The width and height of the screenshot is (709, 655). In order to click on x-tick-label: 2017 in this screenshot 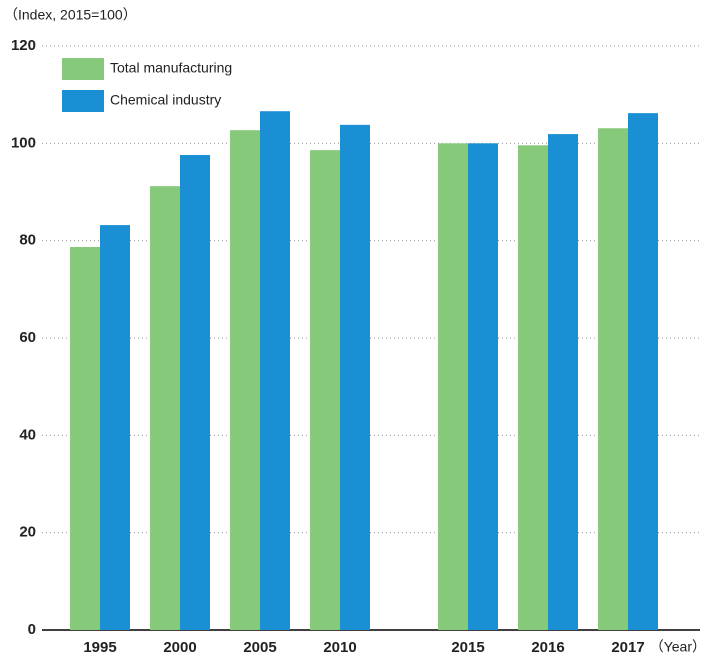, I will do `click(627, 647)`.